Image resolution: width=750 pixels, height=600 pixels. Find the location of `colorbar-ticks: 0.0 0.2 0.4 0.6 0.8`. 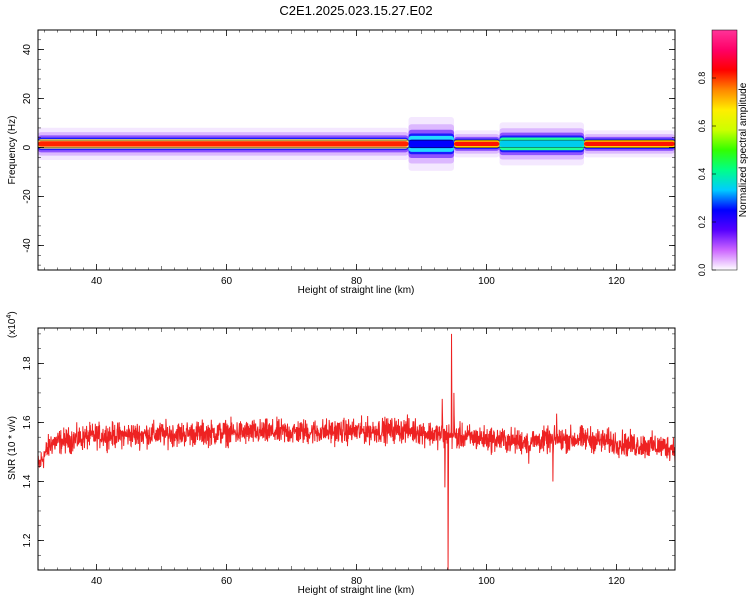

colorbar-ticks: 0.0 0.2 0.4 0.6 0.8 is located at coordinates (706, 174).